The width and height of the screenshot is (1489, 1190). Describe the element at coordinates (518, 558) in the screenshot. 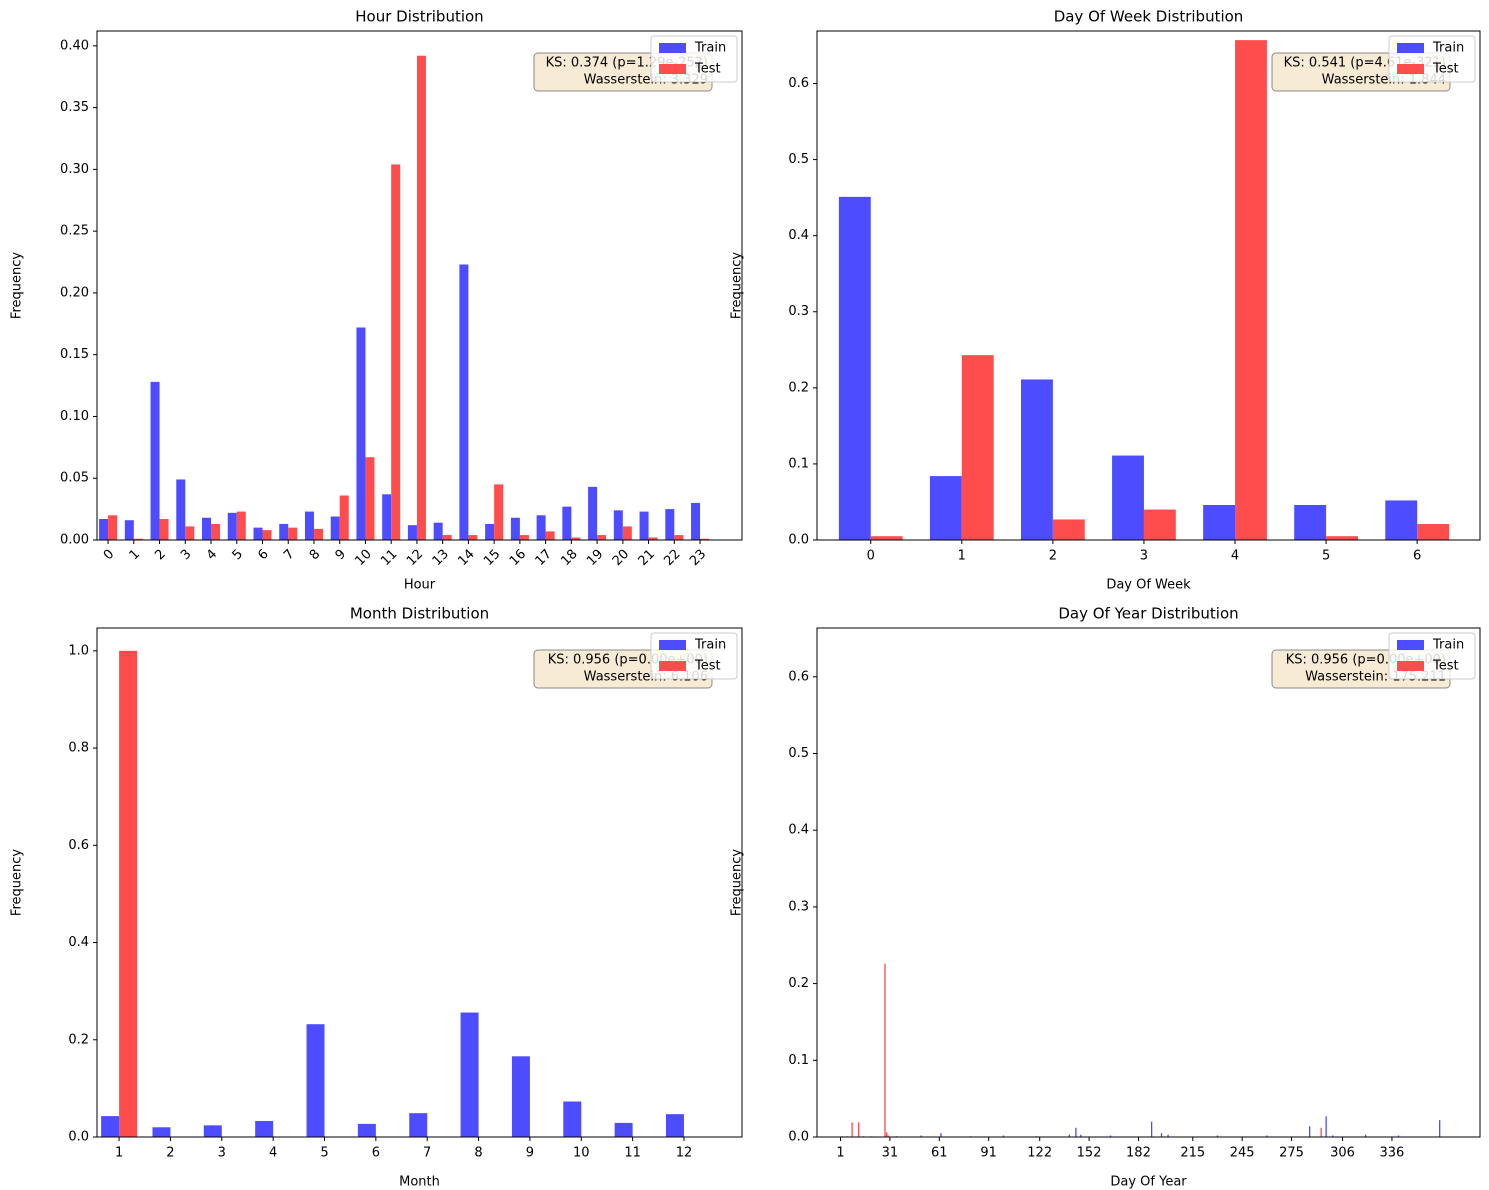

I see `x-tick-label: 16` at that location.